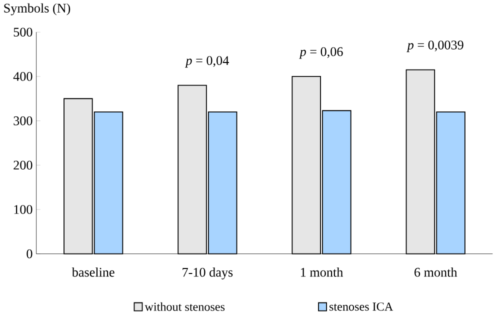 Image resolution: width=496 pixels, height=316 pixels. I want to click on x-tick-label: 1 month, so click(322, 272).